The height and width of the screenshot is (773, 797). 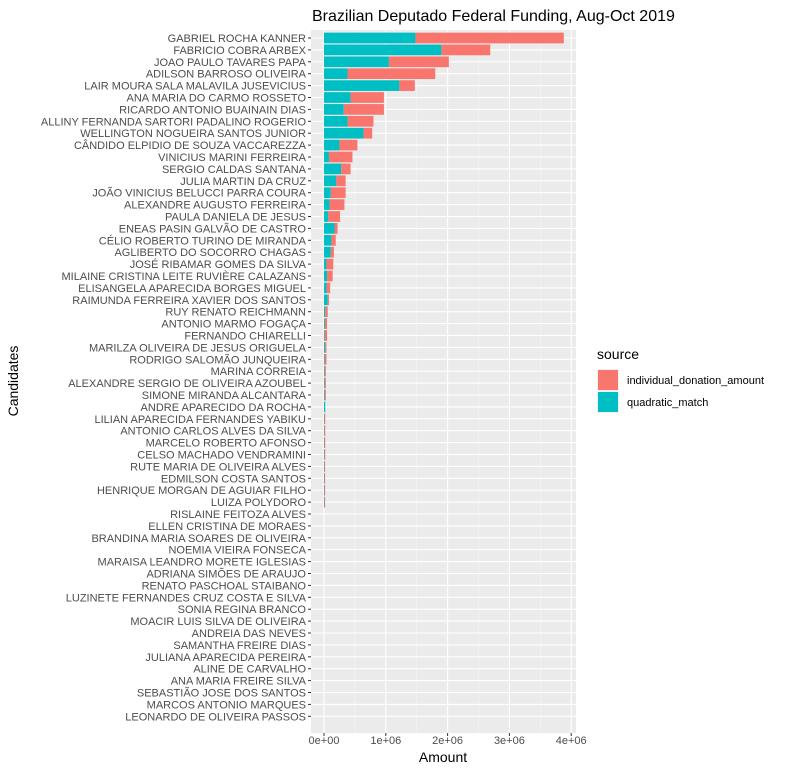 What do you see at coordinates (238, 515) in the screenshot?
I see `y-tick-label: RISLAINE FEITOZA ALVES` at bounding box center [238, 515].